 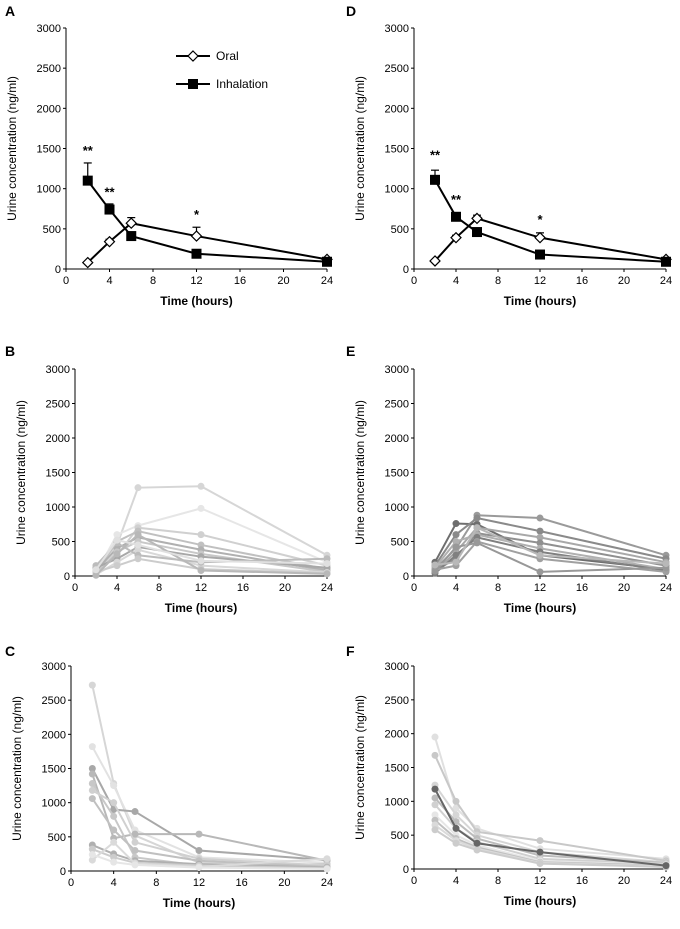 I want to click on y-tick-label: 1500, so click(x=54, y=770).